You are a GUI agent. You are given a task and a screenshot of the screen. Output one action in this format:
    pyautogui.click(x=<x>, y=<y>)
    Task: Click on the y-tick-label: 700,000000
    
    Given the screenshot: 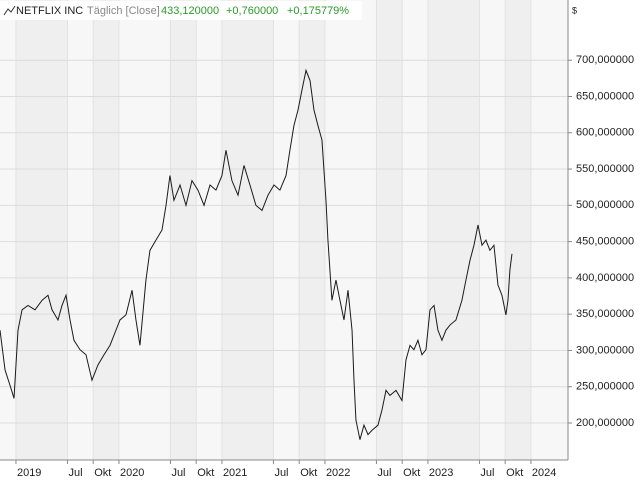 What is the action you would take?
    pyautogui.click(x=605, y=60)
    